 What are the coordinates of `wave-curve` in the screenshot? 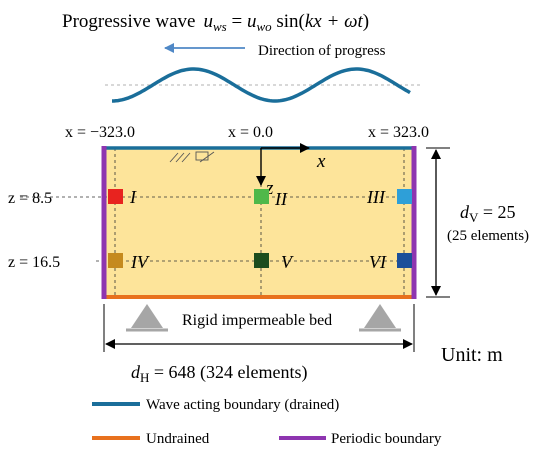 It's located at (261, 85).